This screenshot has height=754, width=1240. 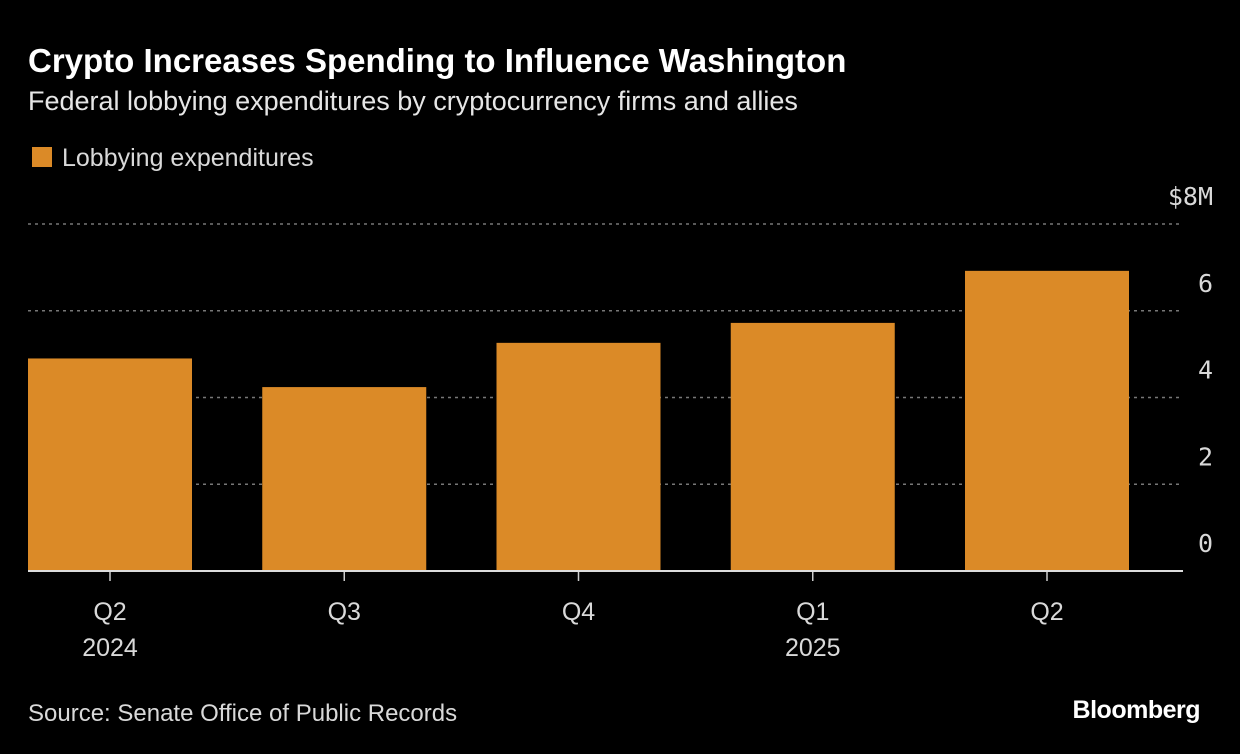 What do you see at coordinates (1205, 370) in the screenshot?
I see `y-tick-label: 4` at bounding box center [1205, 370].